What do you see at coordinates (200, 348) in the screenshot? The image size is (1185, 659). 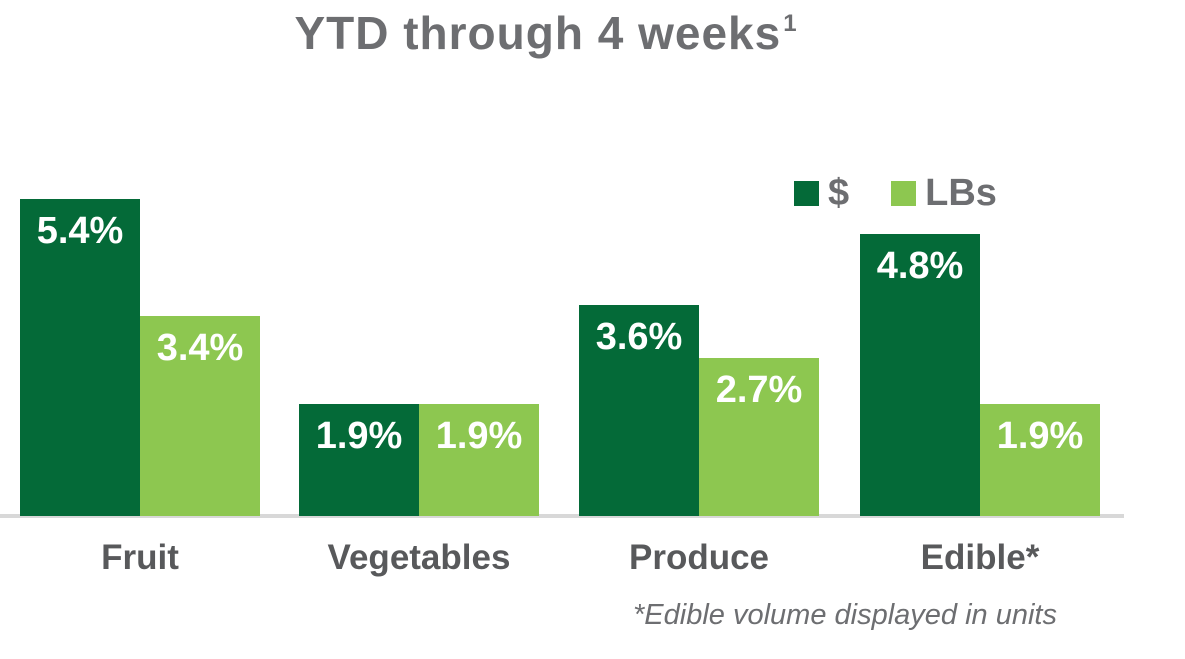 I see `bar-value-label-lbs-fruit: 3.4%` at bounding box center [200, 348].